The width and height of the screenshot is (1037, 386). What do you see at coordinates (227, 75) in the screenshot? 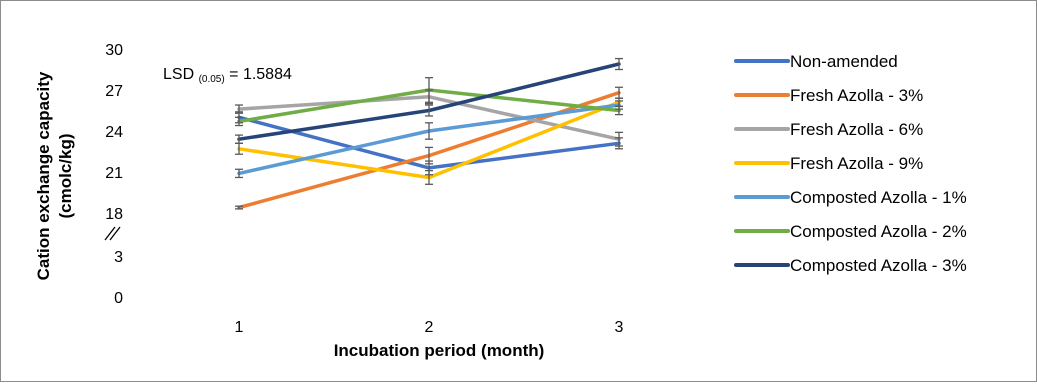
I see `lsd-annotation: LSD (0.05) = 1.5884` at bounding box center [227, 75].